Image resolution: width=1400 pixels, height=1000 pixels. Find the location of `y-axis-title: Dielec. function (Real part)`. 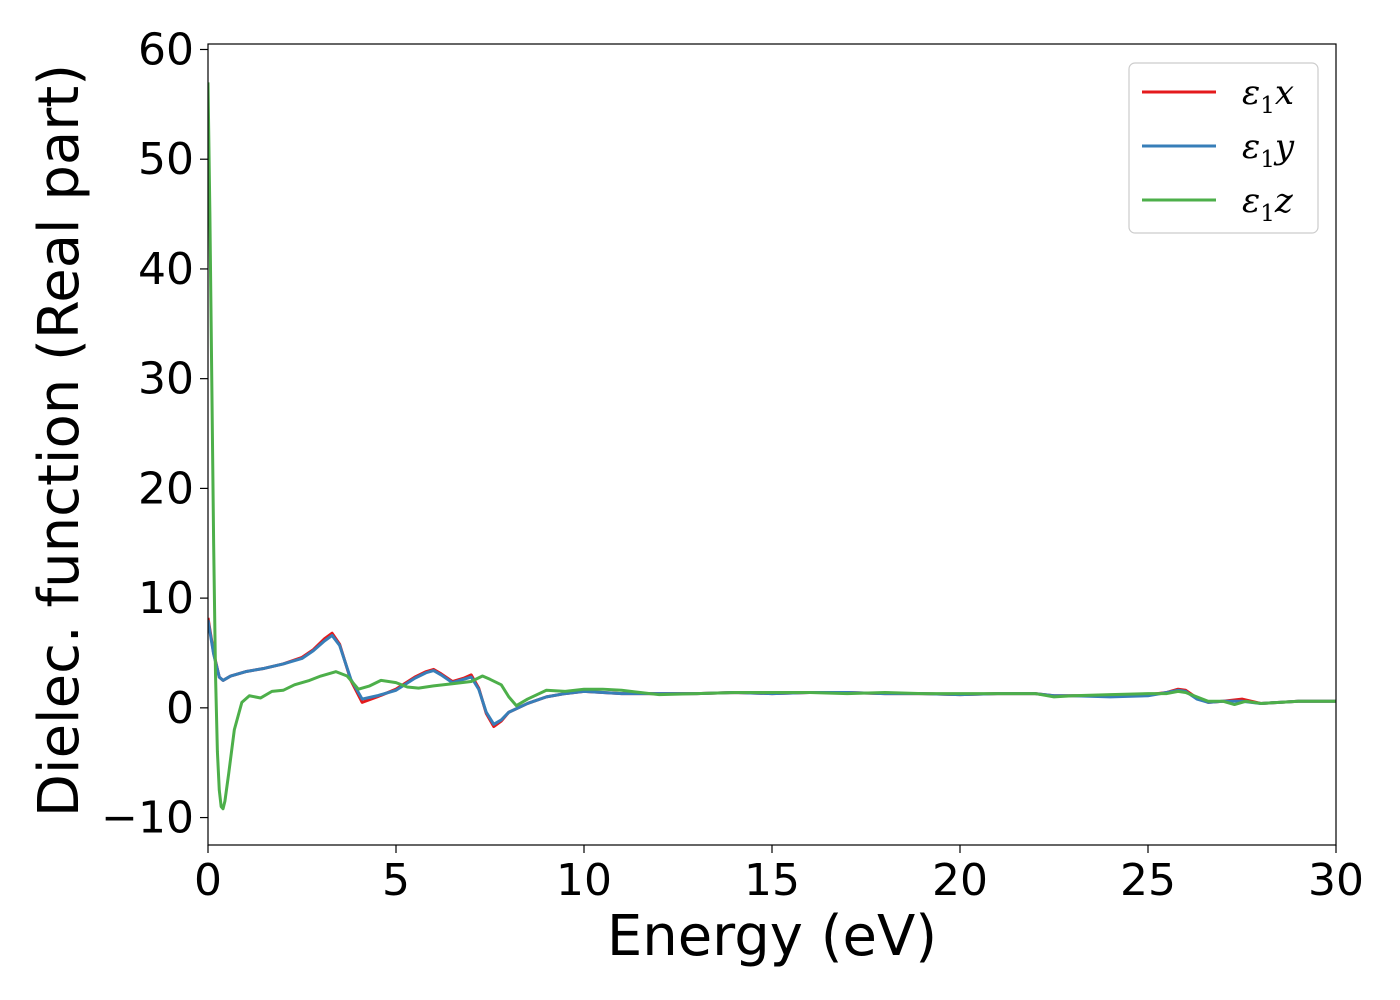

y-axis-title: Dielec. function (Real part) is located at coordinates (59, 440).